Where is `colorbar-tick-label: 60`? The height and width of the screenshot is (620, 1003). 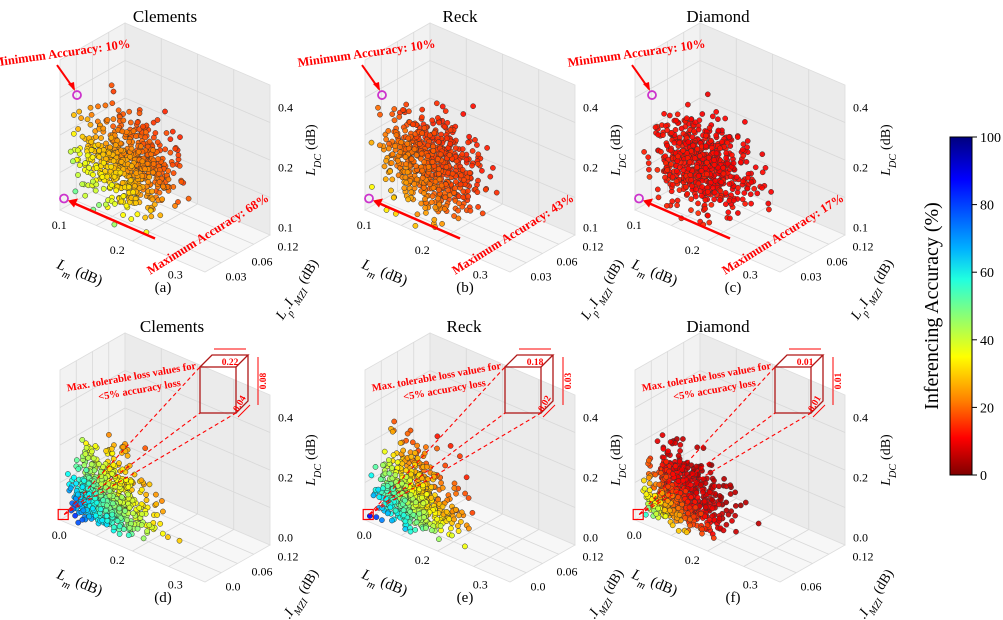 colorbar-tick-label: 60 is located at coordinates (987, 273).